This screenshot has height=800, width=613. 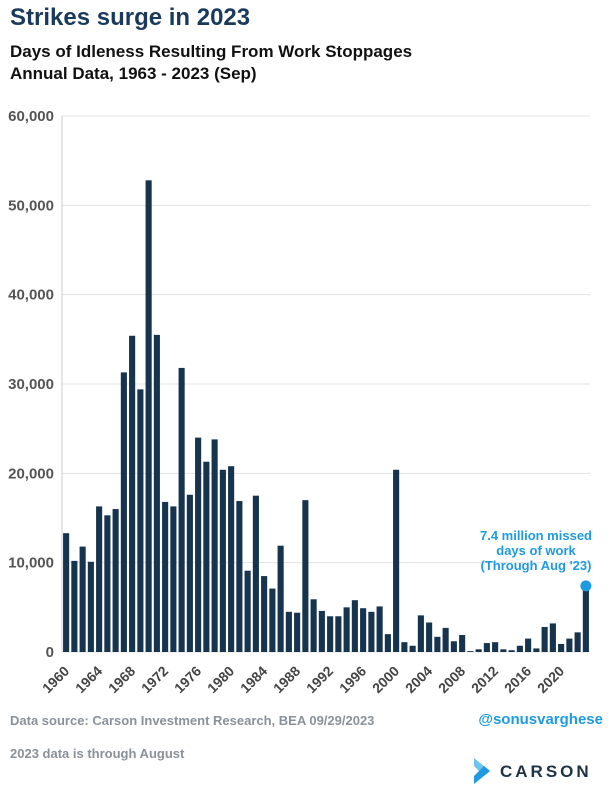 What do you see at coordinates (371, 631) in the screenshot?
I see `bar-1997` at bounding box center [371, 631].